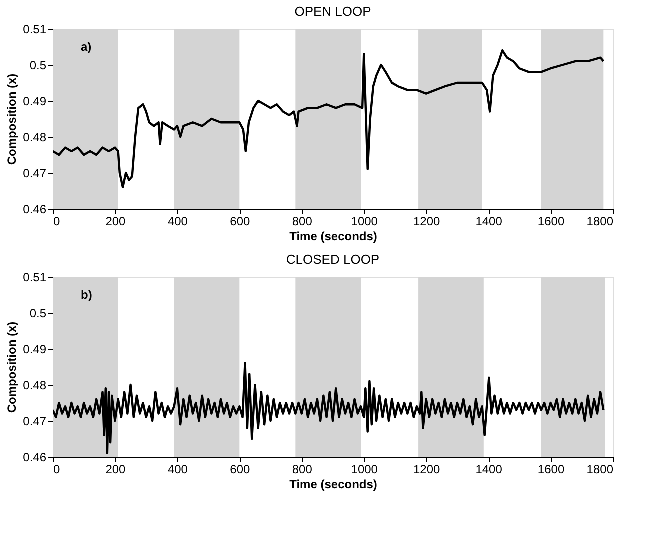  Describe the element at coordinates (333, 11) in the screenshot. I see `chart-title: OPEN LOOP` at that location.